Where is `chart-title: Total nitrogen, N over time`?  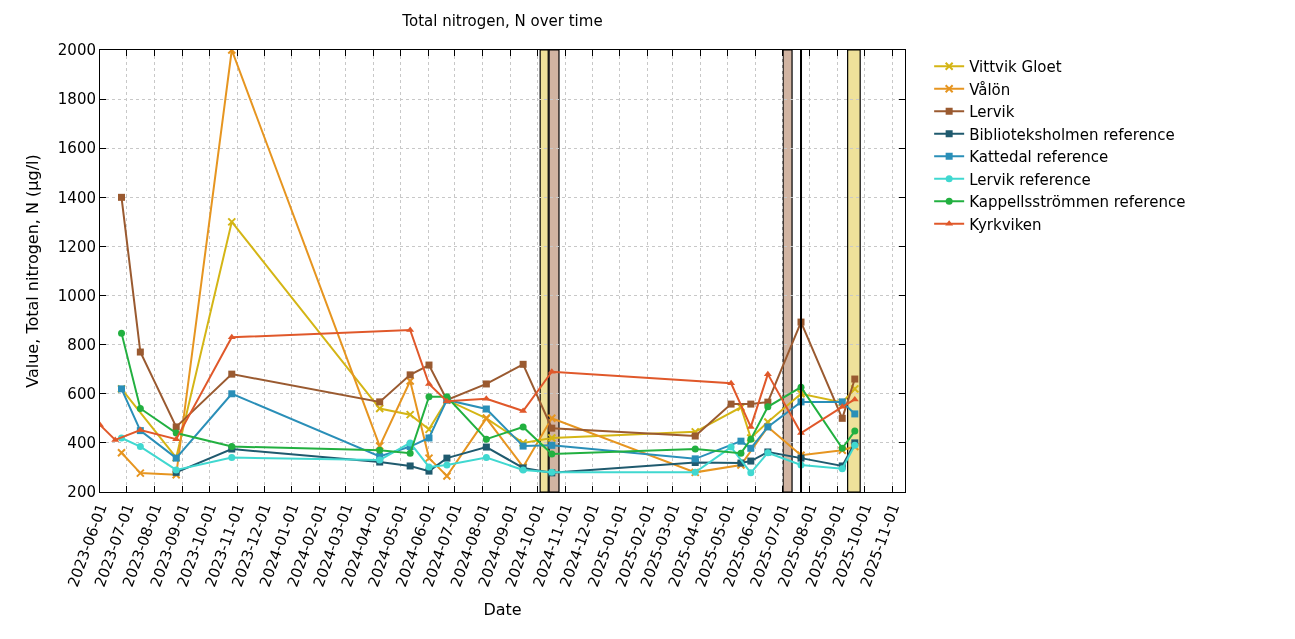 chart-title: Total nitrogen, N over time is located at coordinates (502, 21).